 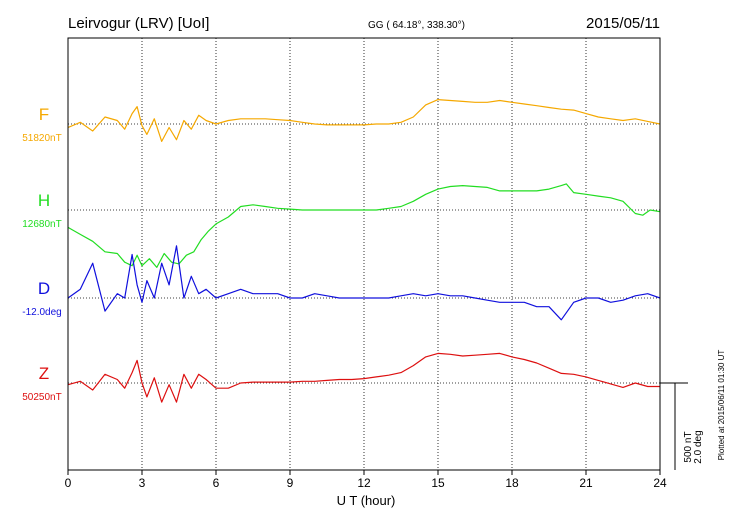 What do you see at coordinates (44, 288) in the screenshot?
I see `series-name-d: D` at bounding box center [44, 288].